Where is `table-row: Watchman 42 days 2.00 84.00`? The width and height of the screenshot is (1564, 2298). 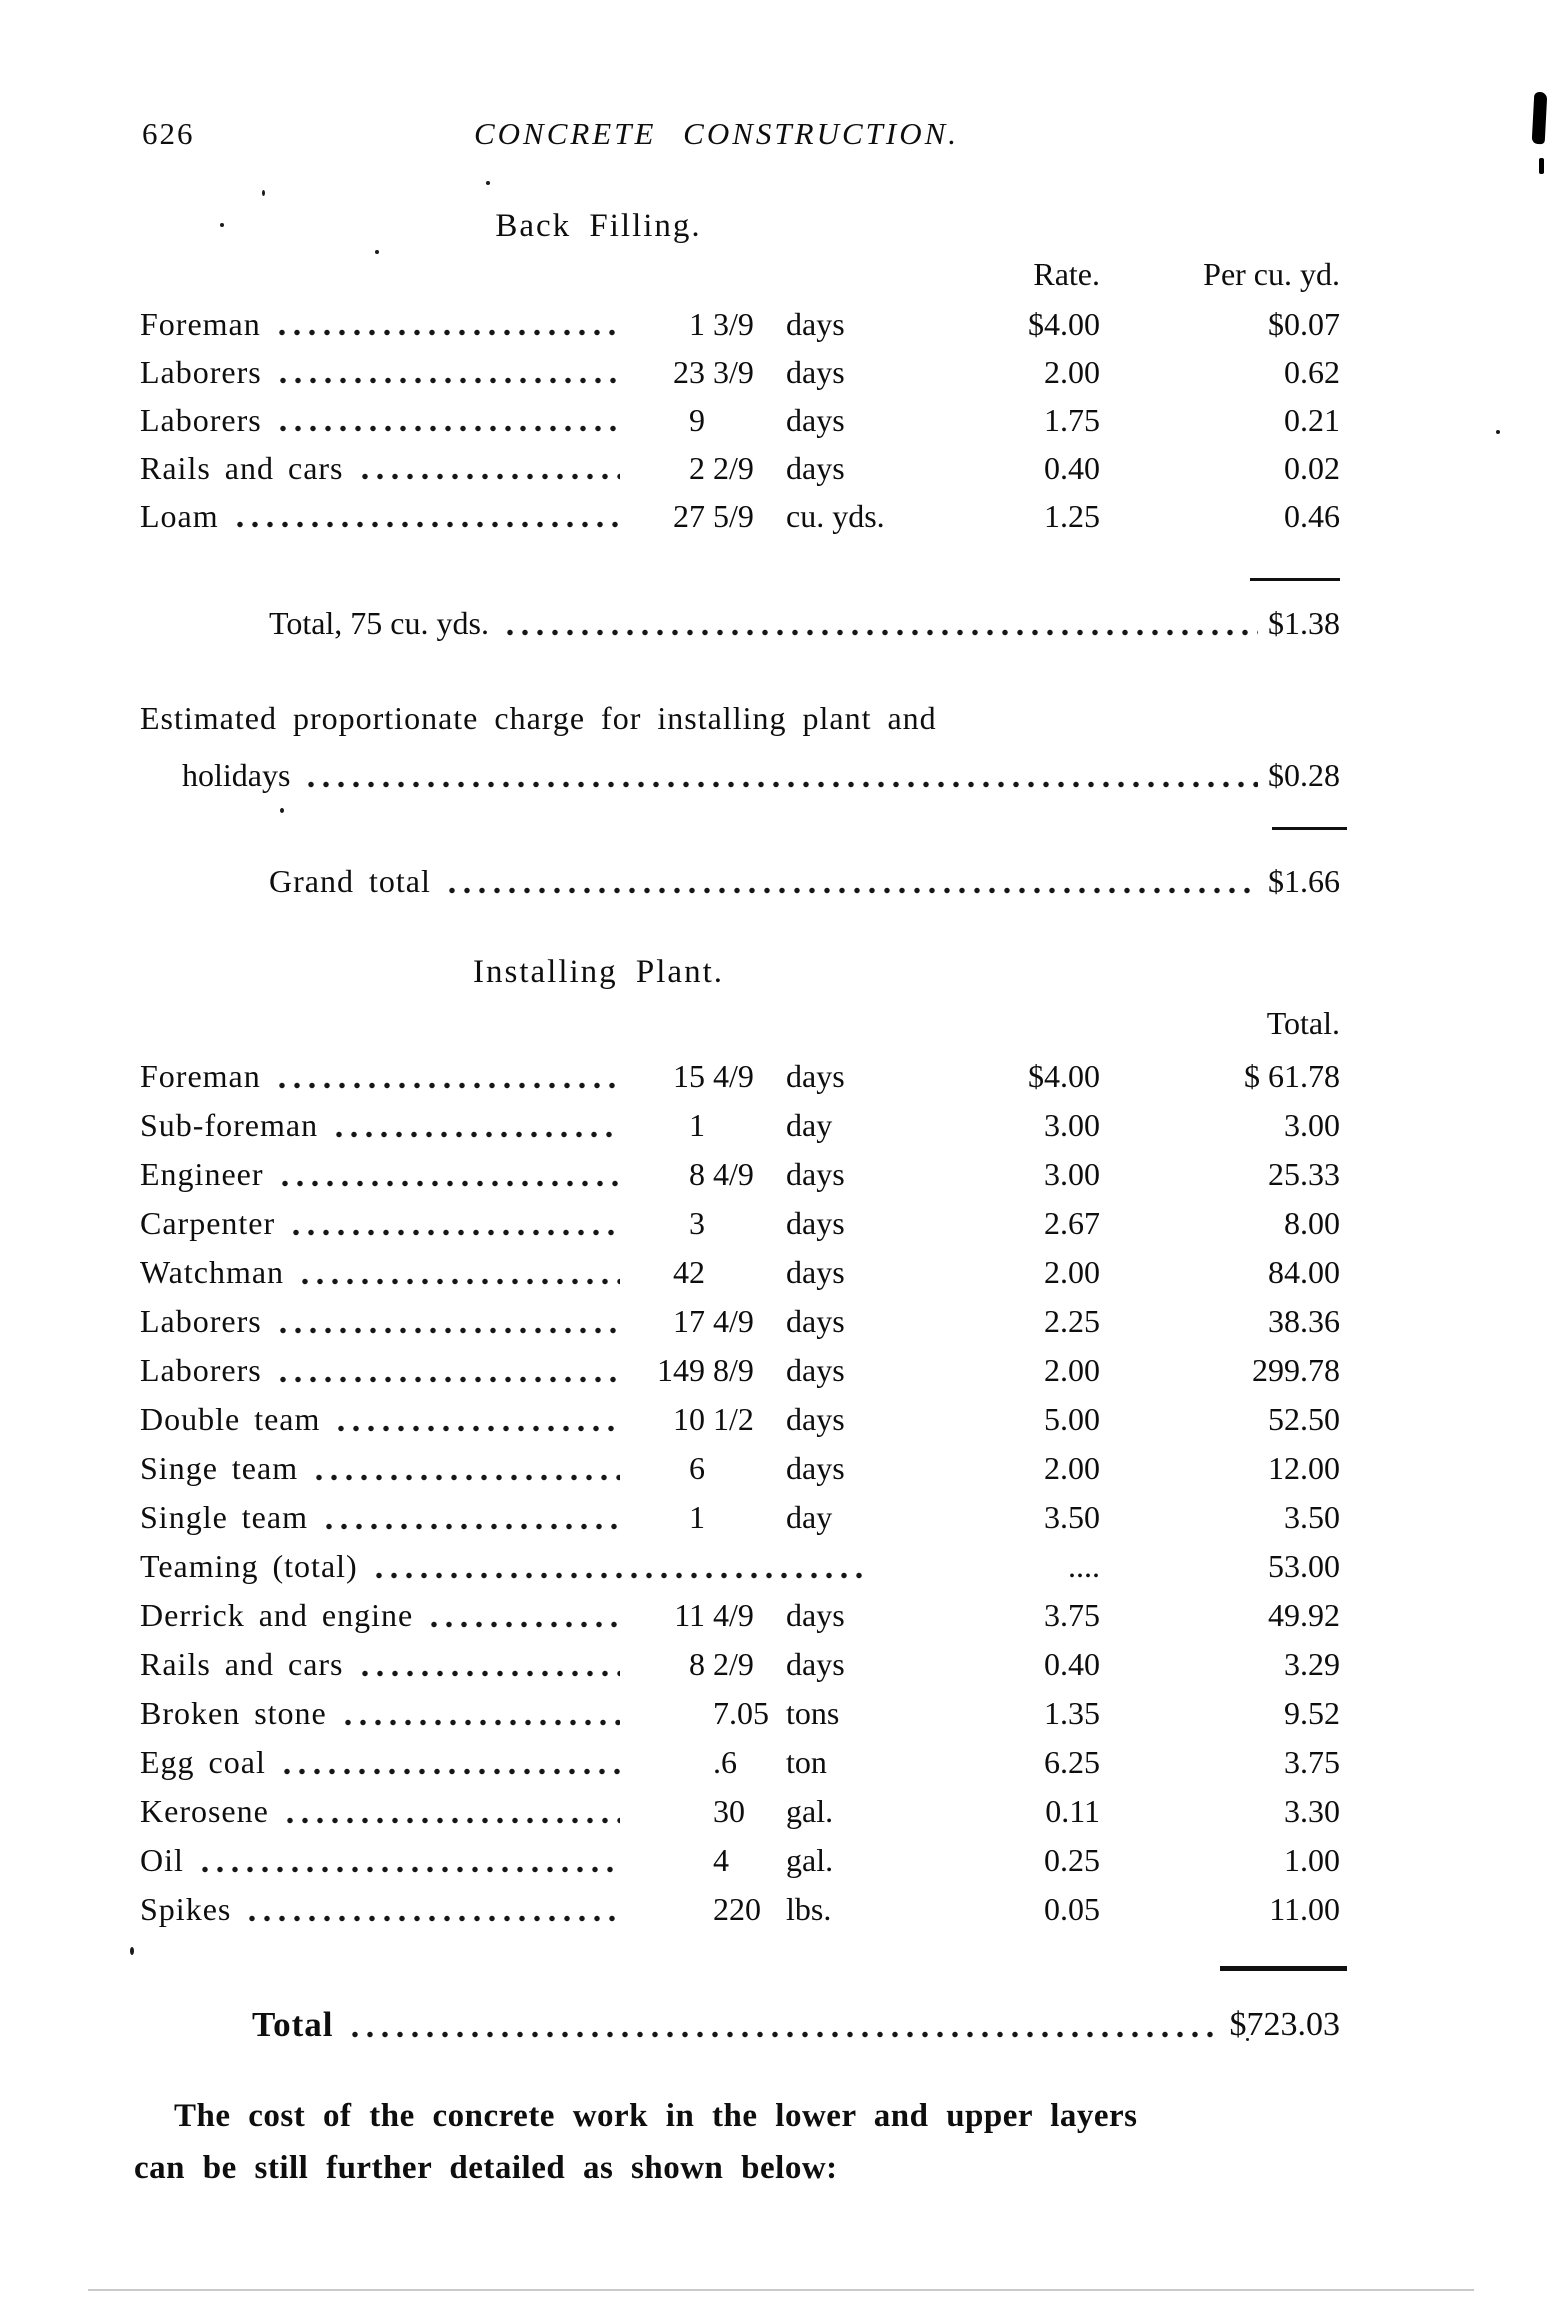 table-row: Watchman 42 days 2.00 84.00 is located at coordinates (742, 1272).